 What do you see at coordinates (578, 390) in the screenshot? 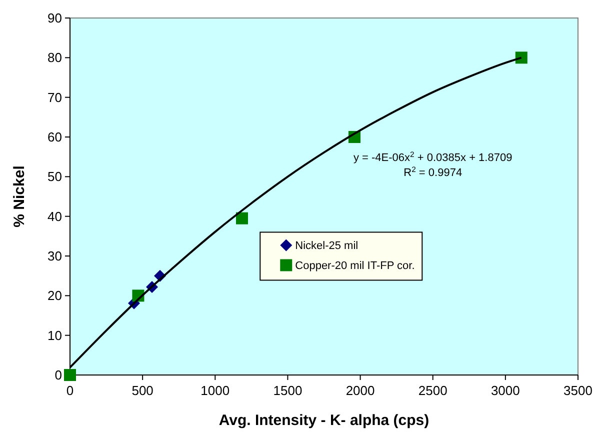
I see `x-tick-label: 3500` at bounding box center [578, 390].